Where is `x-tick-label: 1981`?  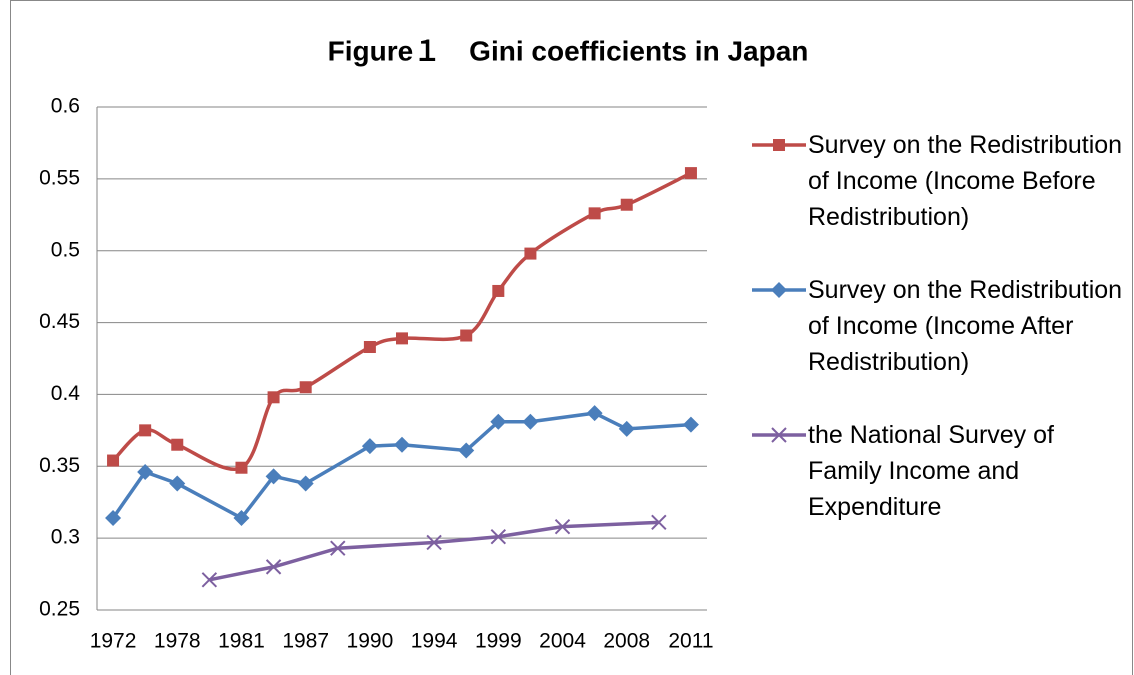
x-tick-label: 1981 is located at coordinates (241, 641).